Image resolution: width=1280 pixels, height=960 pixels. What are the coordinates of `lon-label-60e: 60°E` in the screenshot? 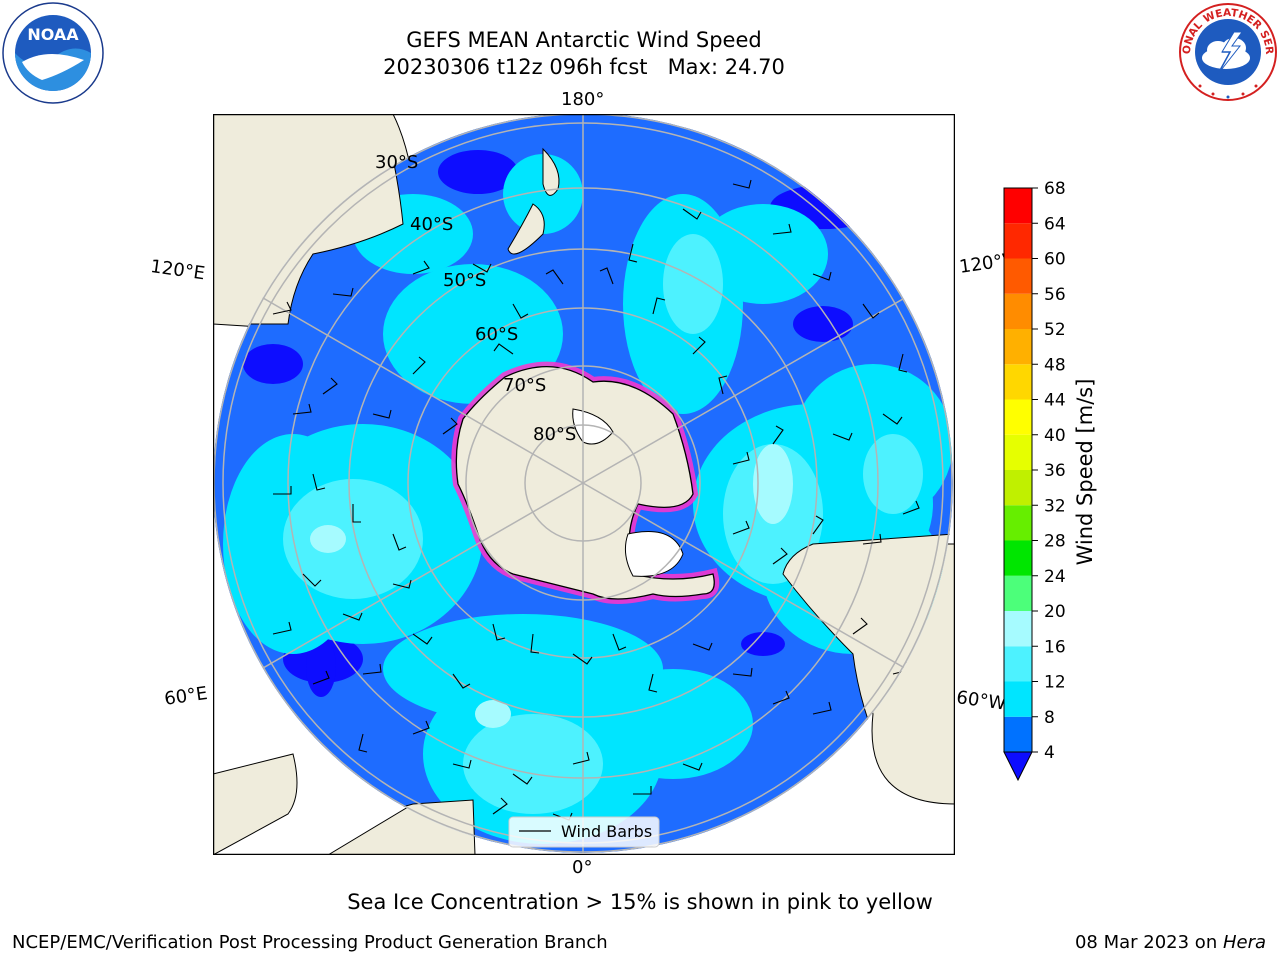 It's located at (186, 696).